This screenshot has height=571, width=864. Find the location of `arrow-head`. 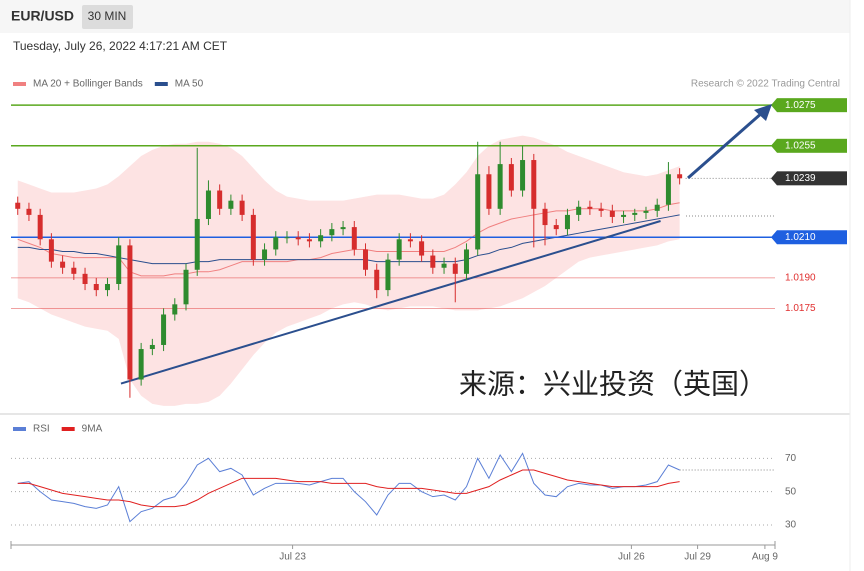

arrow-head is located at coordinates (763, 112).